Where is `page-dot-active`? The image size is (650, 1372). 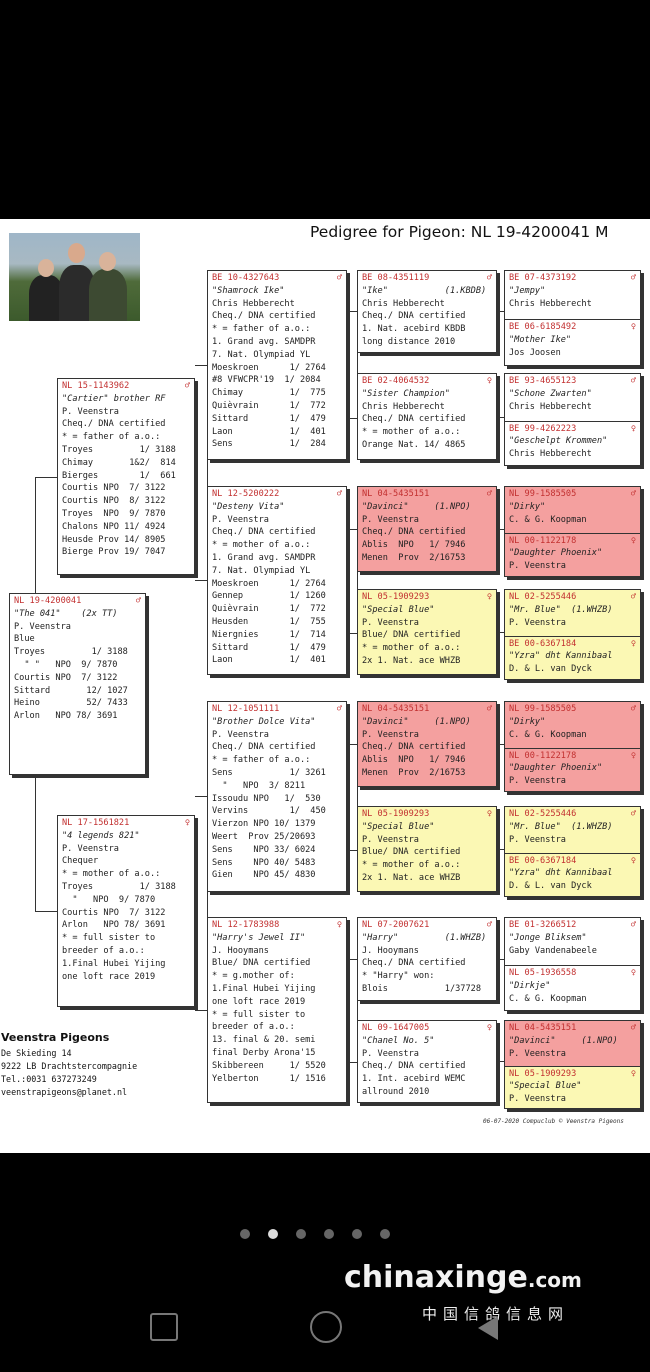
page-dot-active is located at coordinates (273, 1234).